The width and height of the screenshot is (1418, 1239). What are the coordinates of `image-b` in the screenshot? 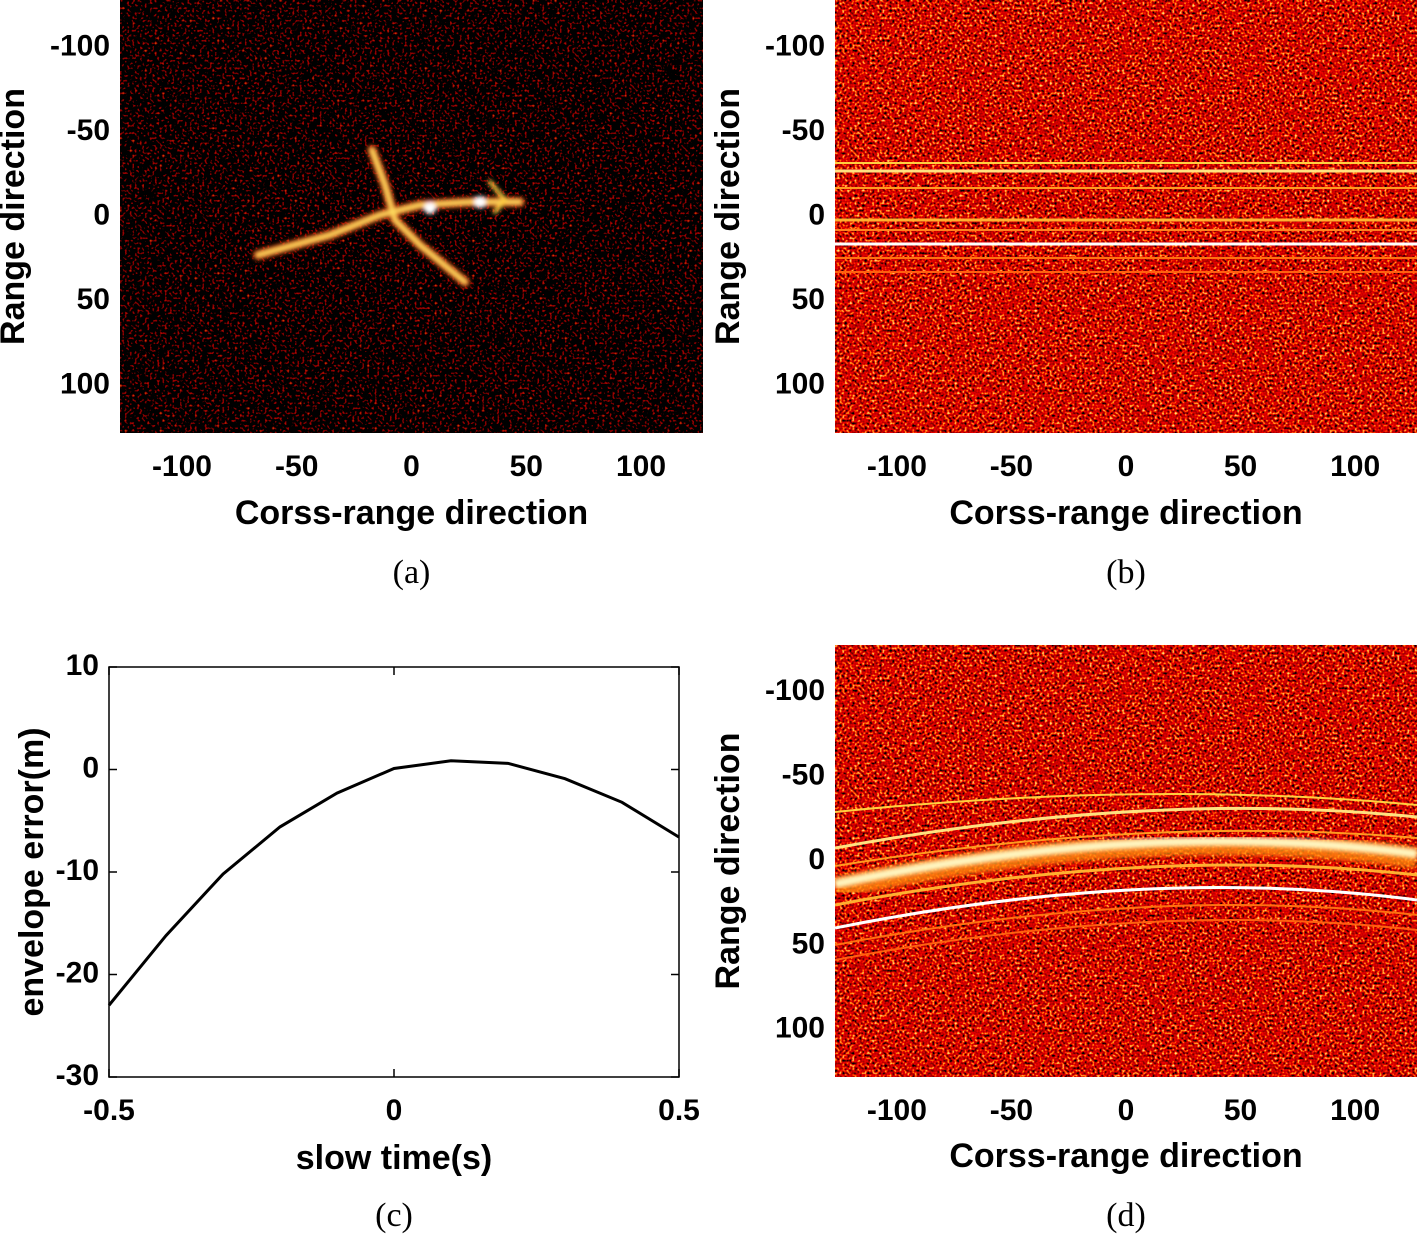 It's located at (1126, 216).